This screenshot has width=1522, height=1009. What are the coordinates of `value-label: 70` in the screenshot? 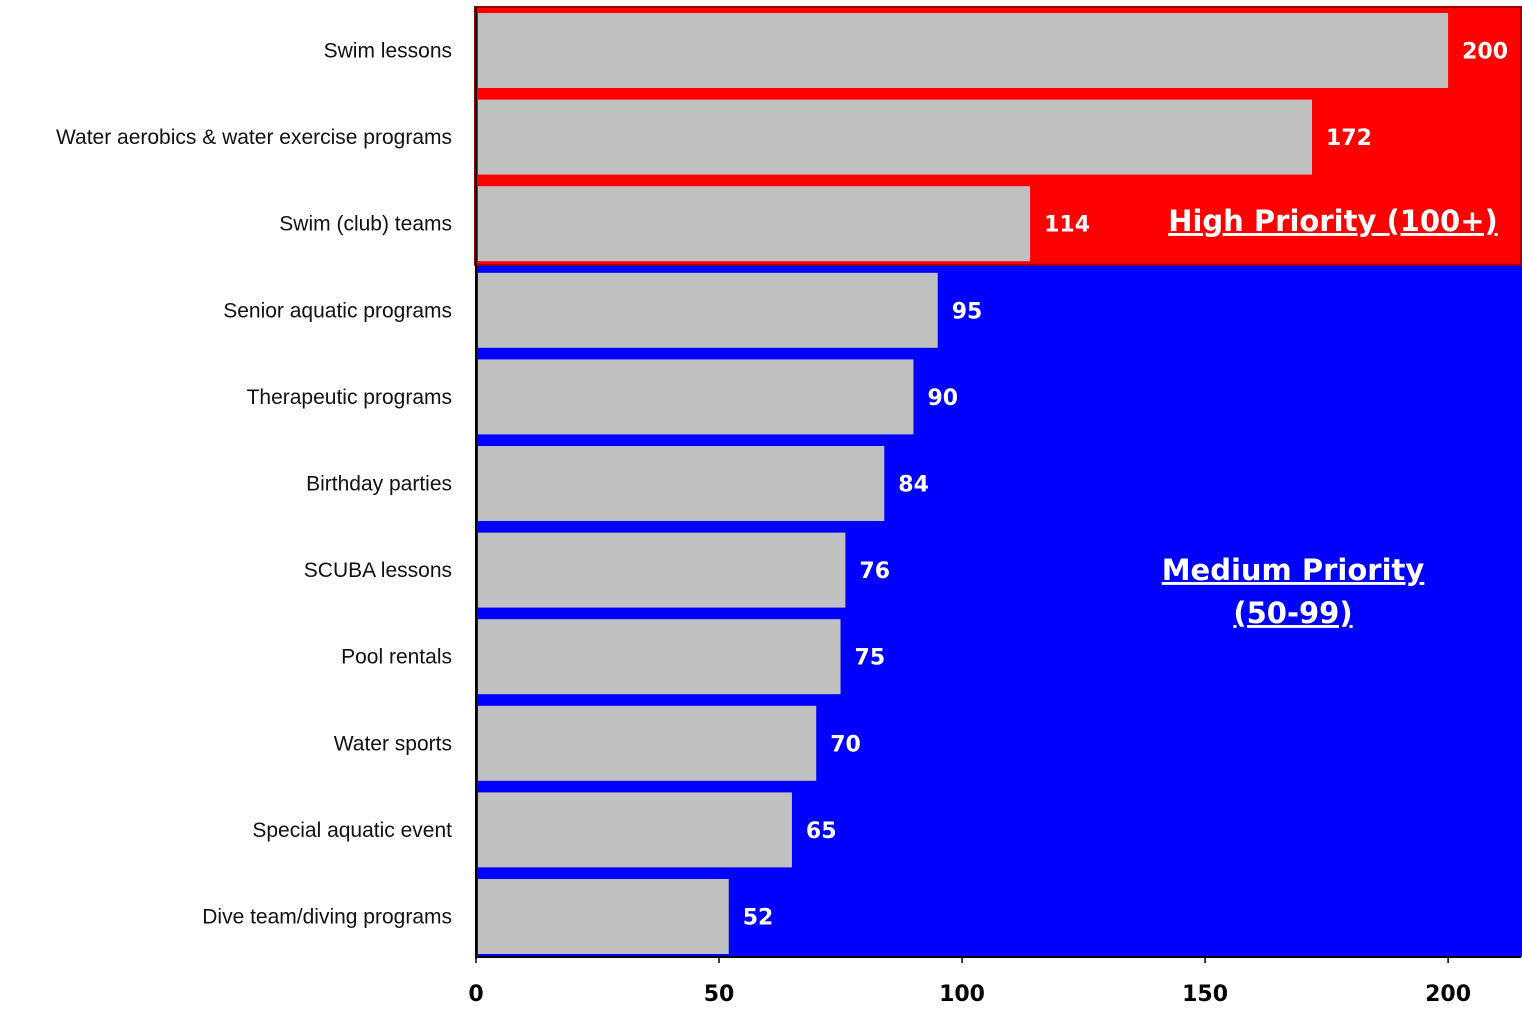 It's located at (845, 744).